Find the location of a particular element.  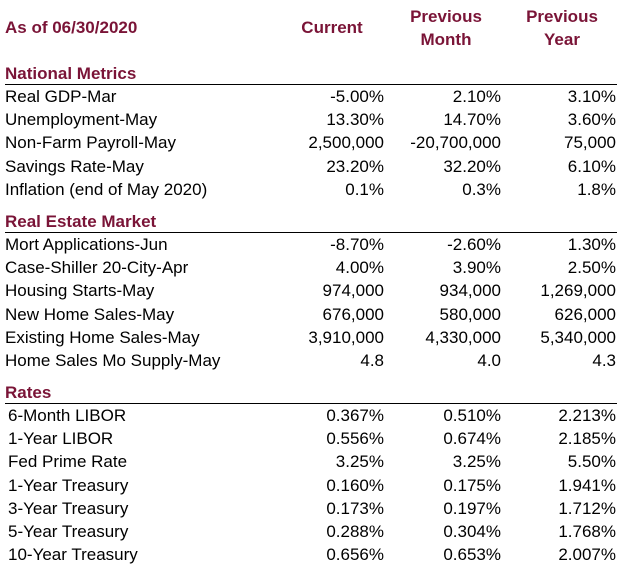

previous-year-value: 6.10% is located at coordinates (591, 166).